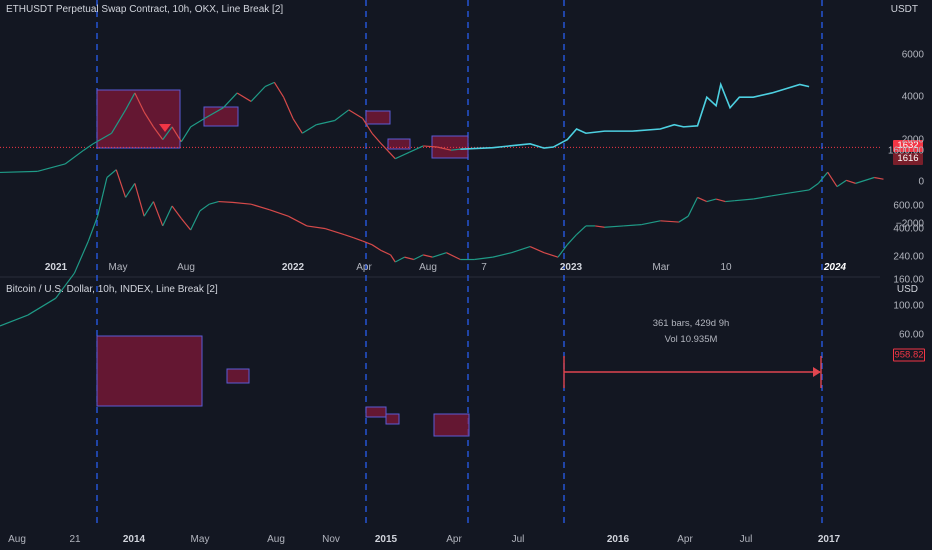  Describe the element at coordinates (912, 97) in the screenshot. I see `top-y-tick: 4000` at that location.